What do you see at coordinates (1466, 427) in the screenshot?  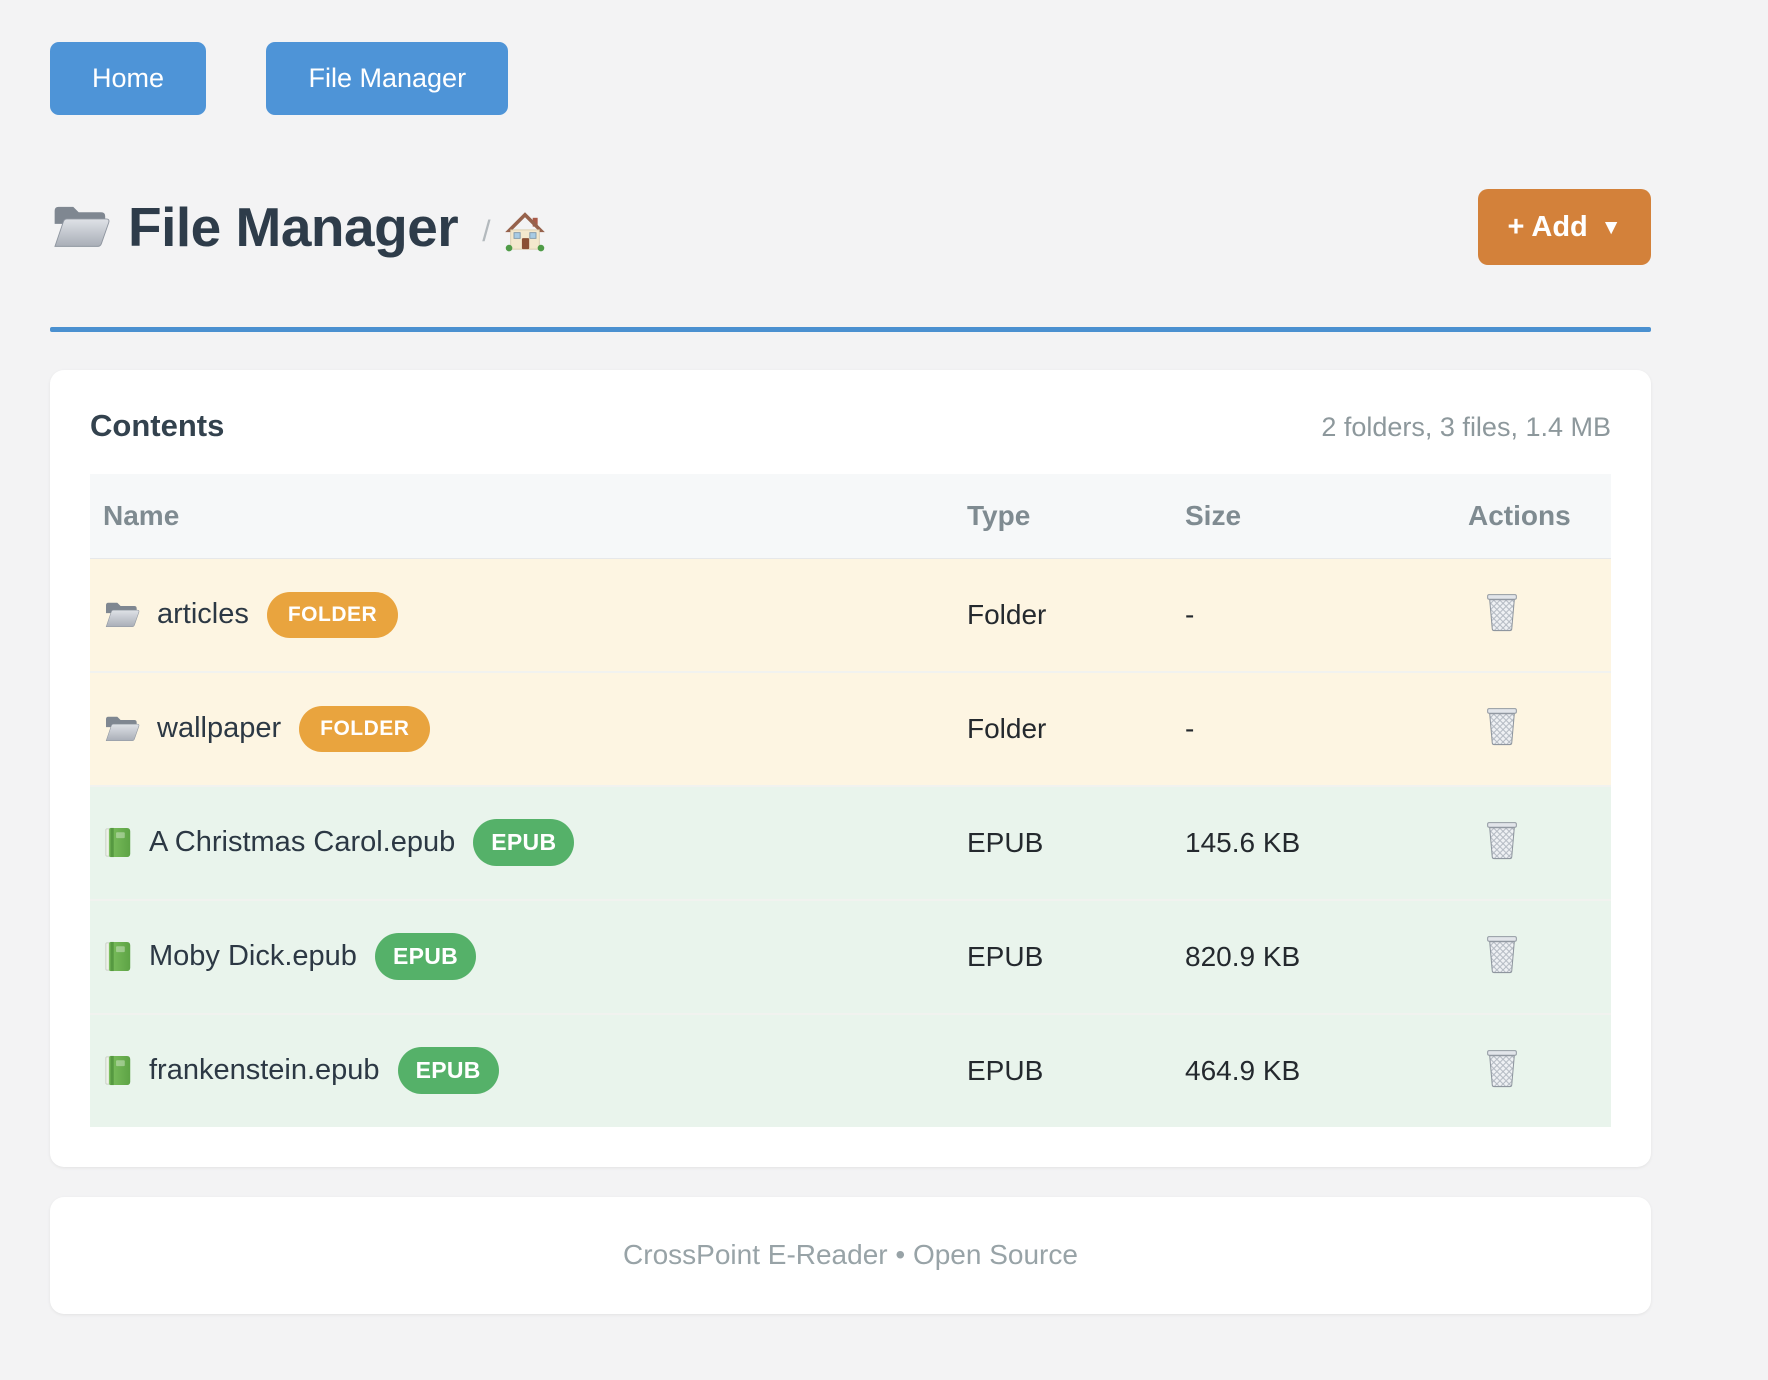 I see `contents-summary: 2 folders, 3 files, 1.4 MB` at bounding box center [1466, 427].